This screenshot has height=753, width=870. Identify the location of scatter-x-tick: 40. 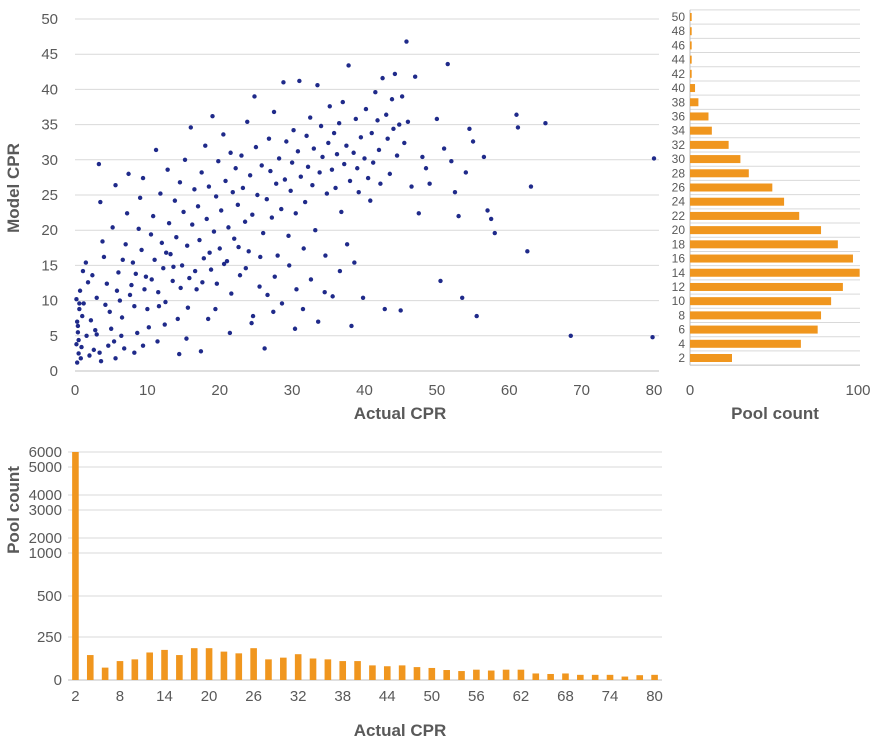
(364, 390).